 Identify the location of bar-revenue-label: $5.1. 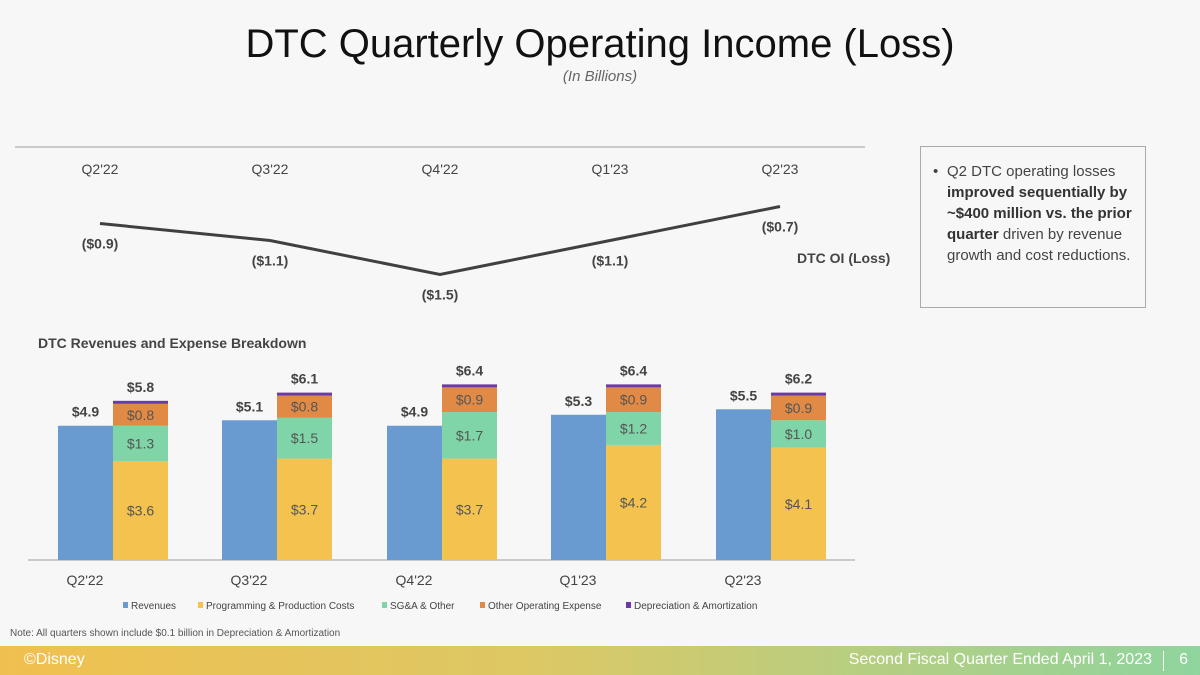
(249, 406).